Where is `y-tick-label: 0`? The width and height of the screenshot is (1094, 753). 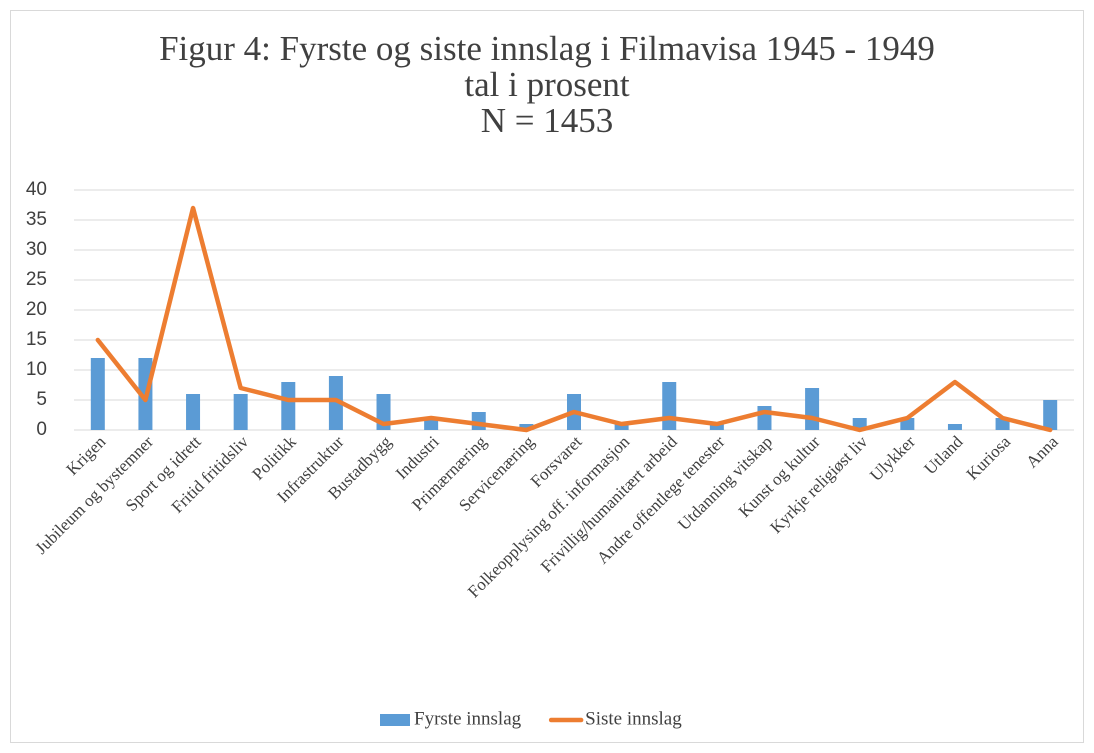 y-tick-label: 0 is located at coordinates (41, 429).